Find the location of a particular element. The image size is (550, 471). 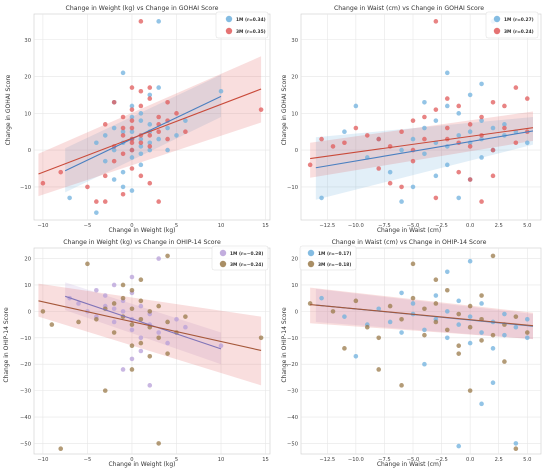

y-tick-label: 30 is located at coordinates (294, 41).